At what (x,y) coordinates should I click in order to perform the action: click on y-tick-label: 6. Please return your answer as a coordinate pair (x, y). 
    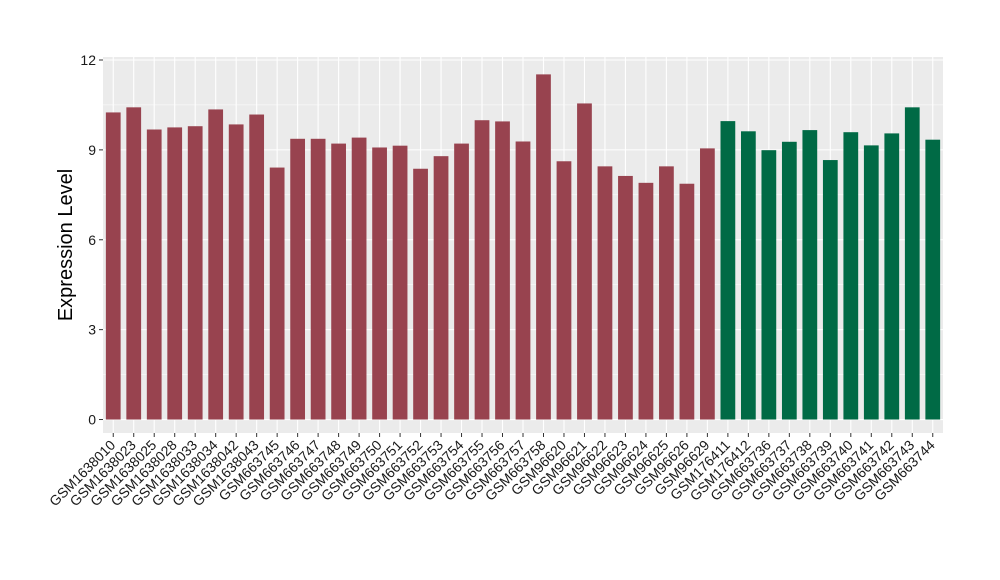
    Looking at the image, I should click on (92, 240).